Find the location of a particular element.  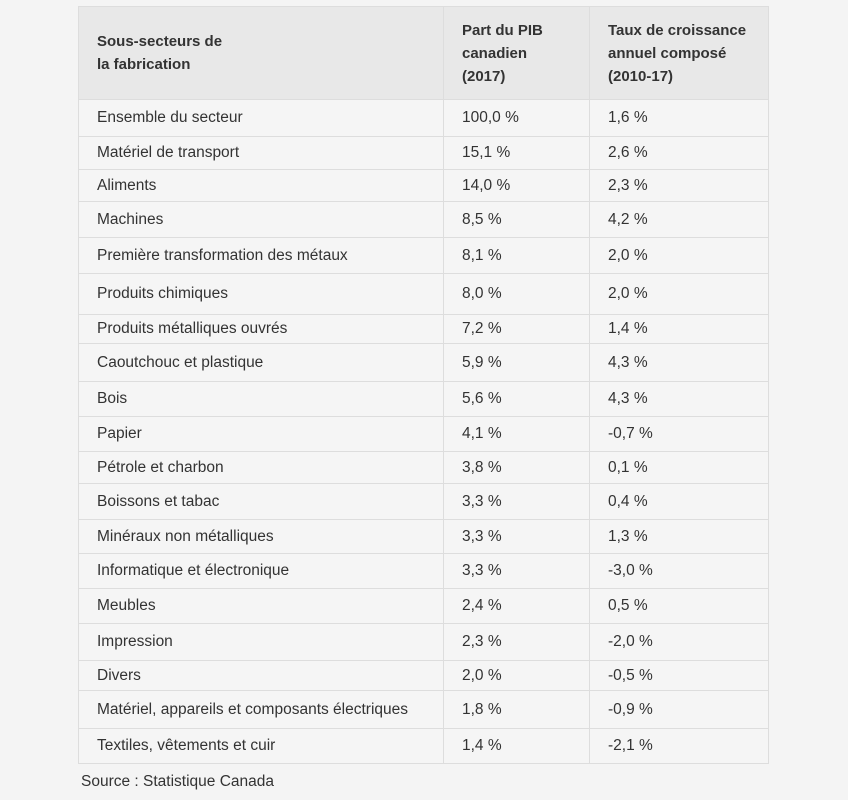

cell-subsector: Ensemble du secteur is located at coordinates (261, 118).